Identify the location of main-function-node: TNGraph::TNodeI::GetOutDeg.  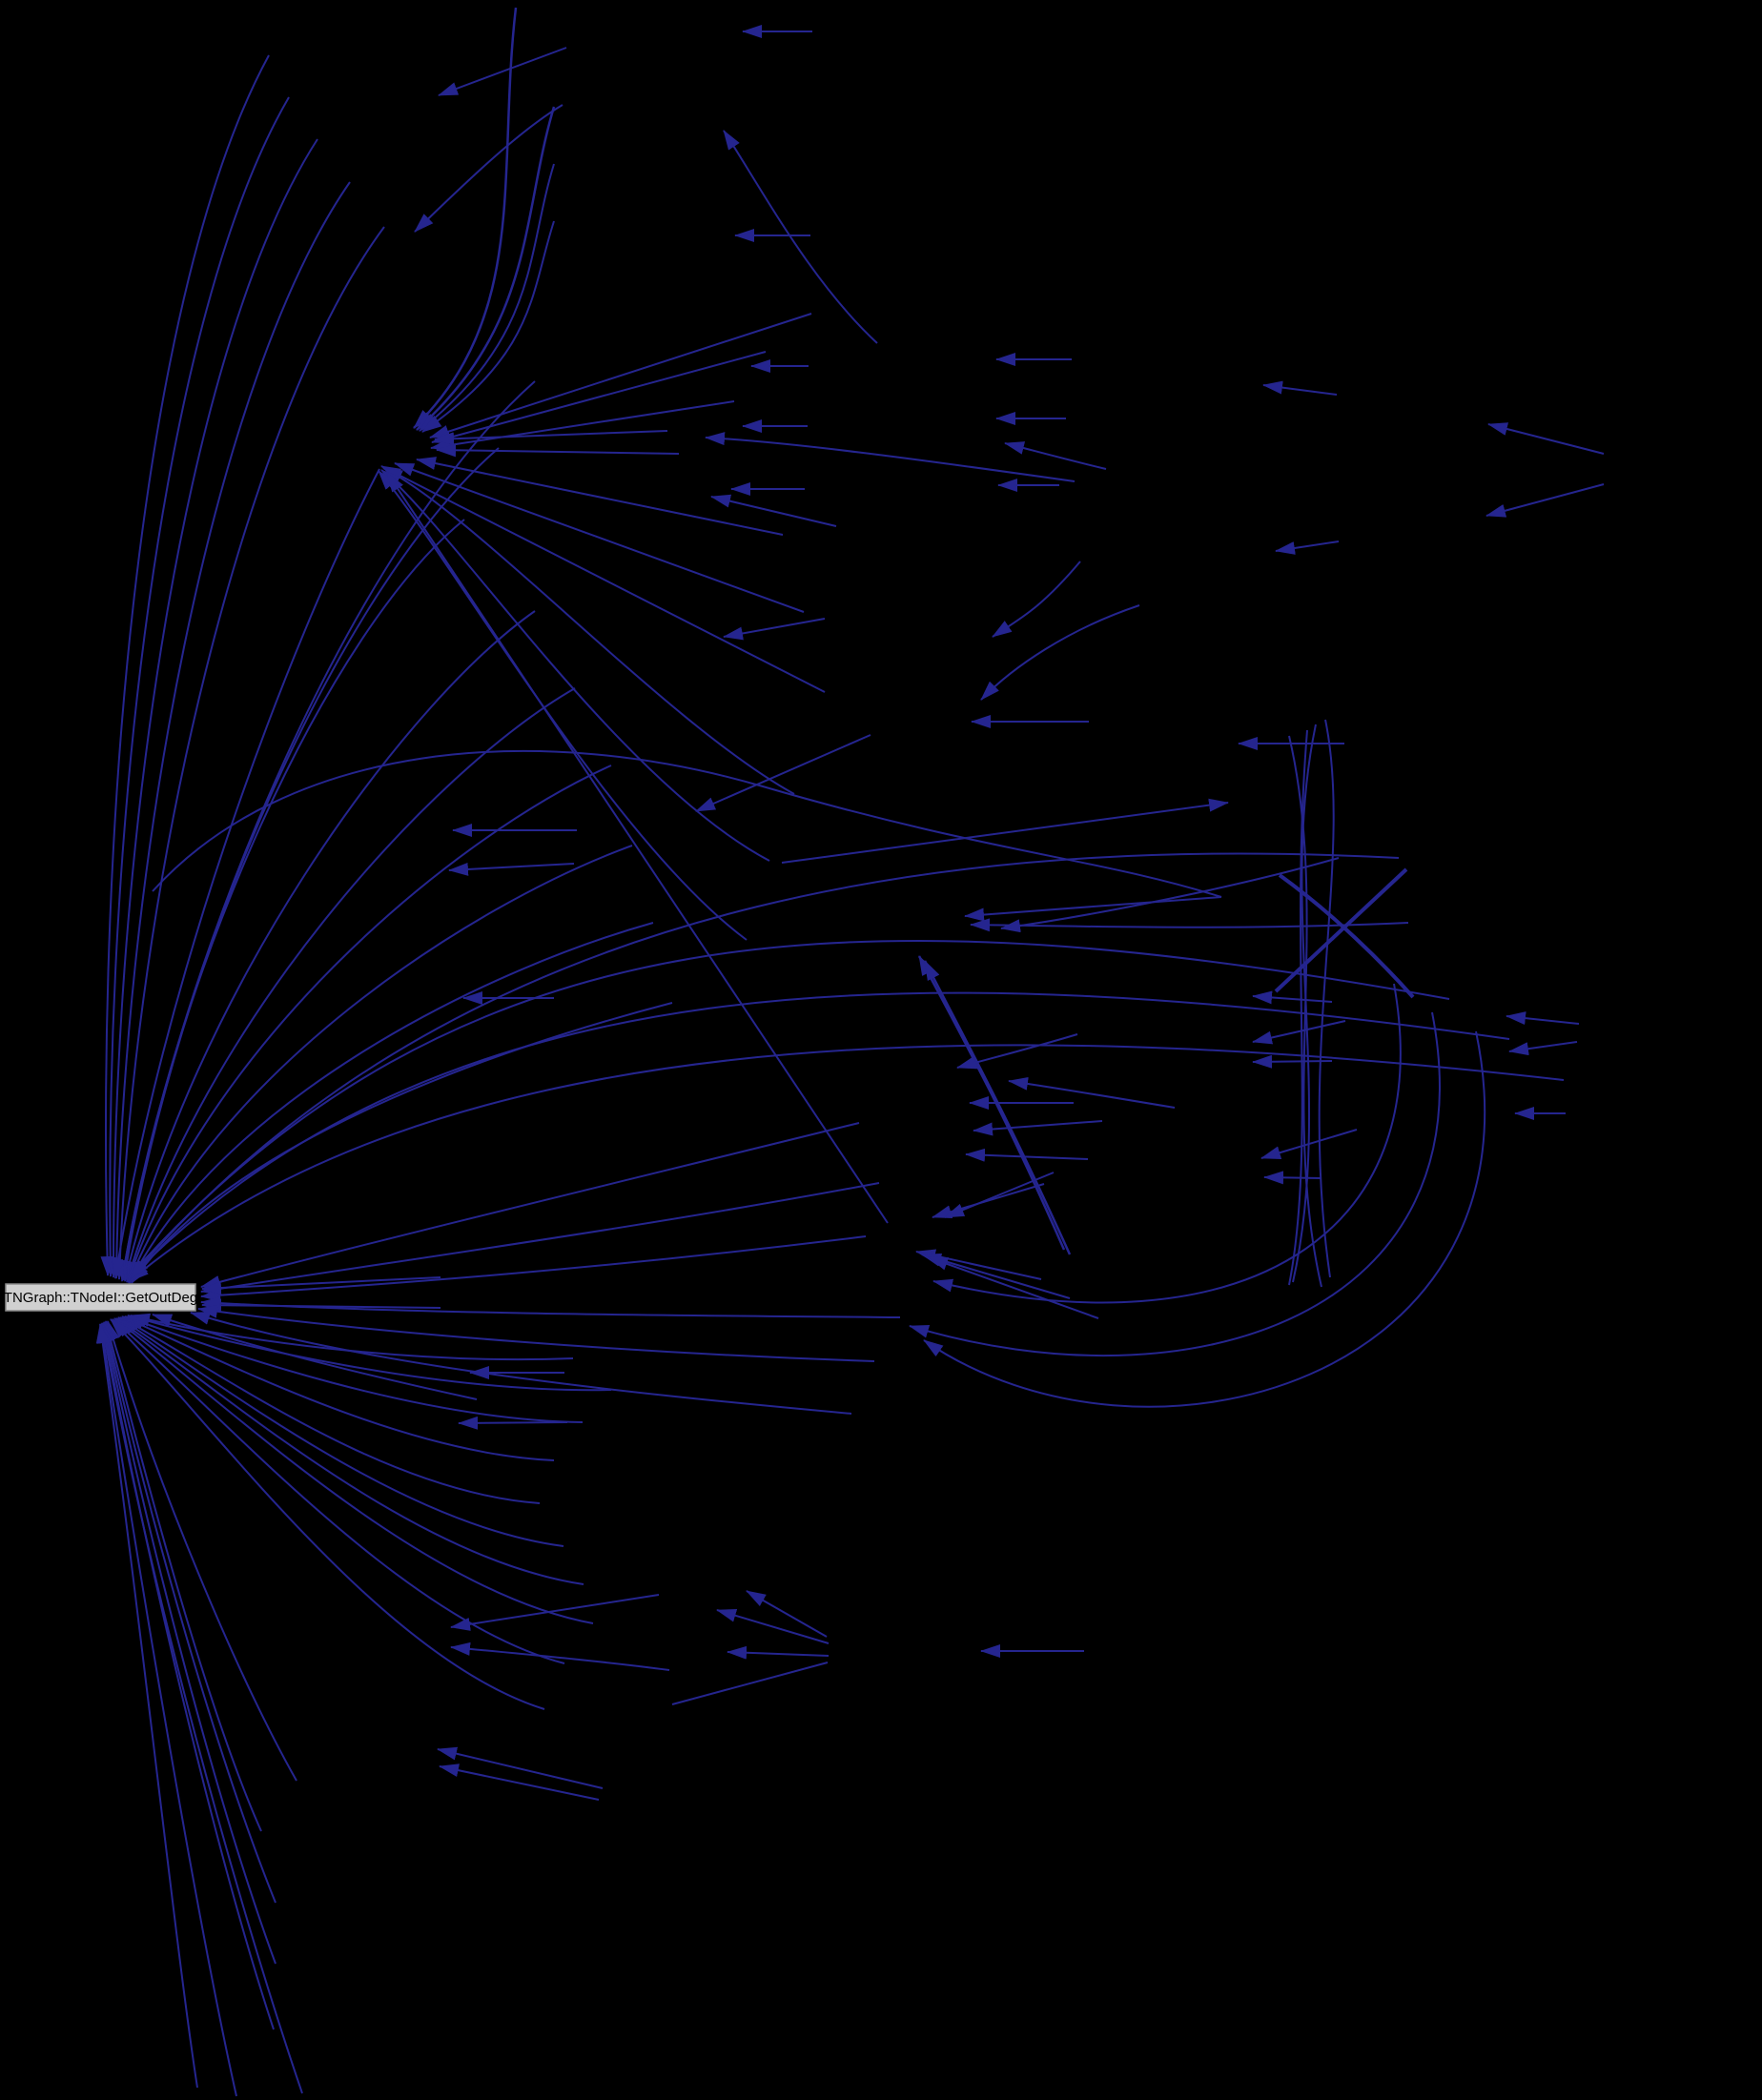
(101, 1297).